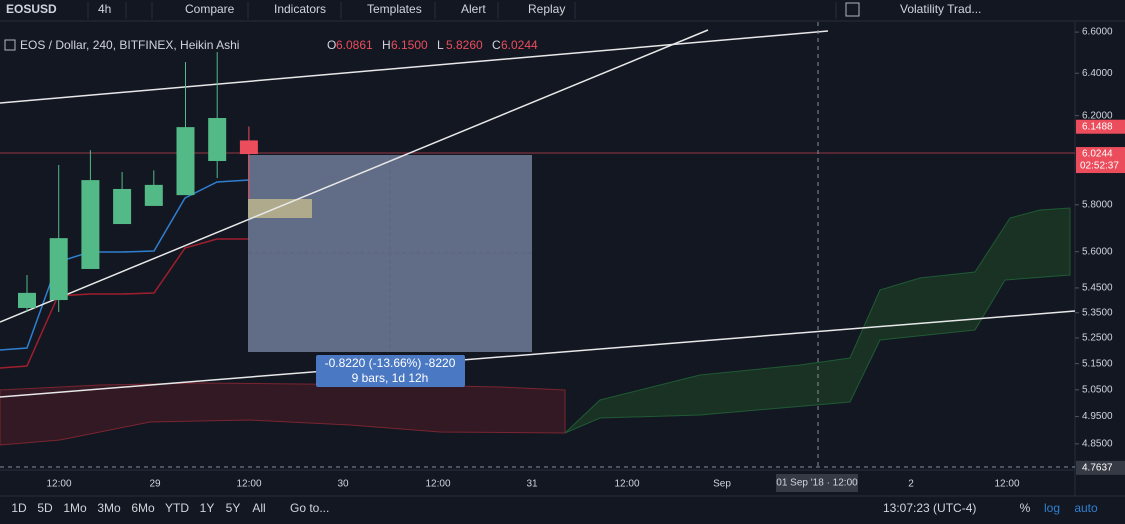 This screenshot has height=524, width=1125. I want to click on trend-line, so click(414, 67).